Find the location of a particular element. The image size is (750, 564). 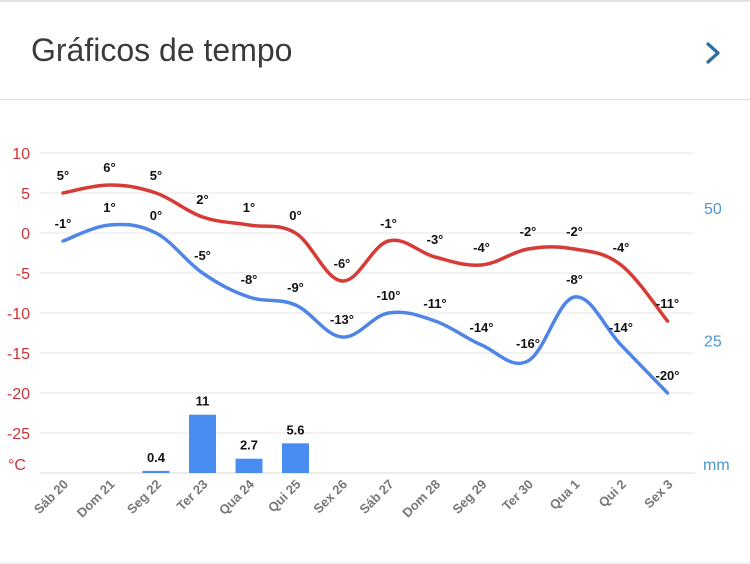

card-title: Gráficos de tempo is located at coordinates (162, 50).